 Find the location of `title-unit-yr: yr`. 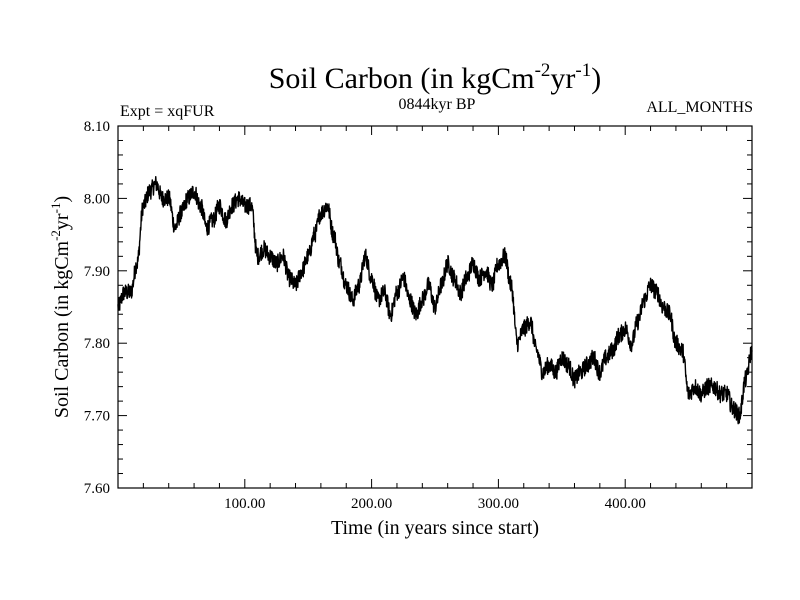

title-unit-yr: yr is located at coordinates (562, 78).